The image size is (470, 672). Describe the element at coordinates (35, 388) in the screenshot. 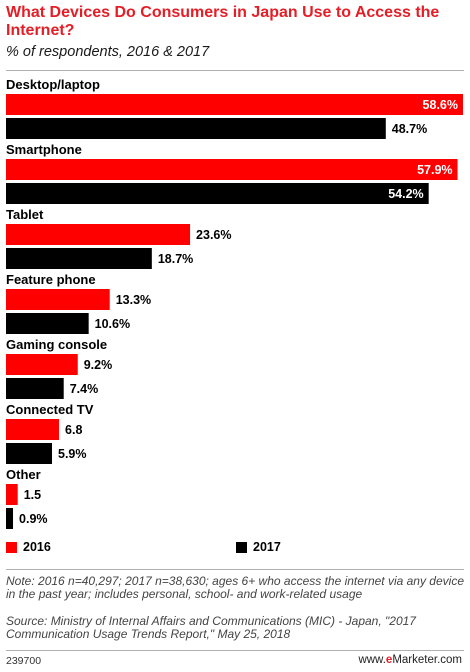

I see `bar-gaming-console-2017` at that location.